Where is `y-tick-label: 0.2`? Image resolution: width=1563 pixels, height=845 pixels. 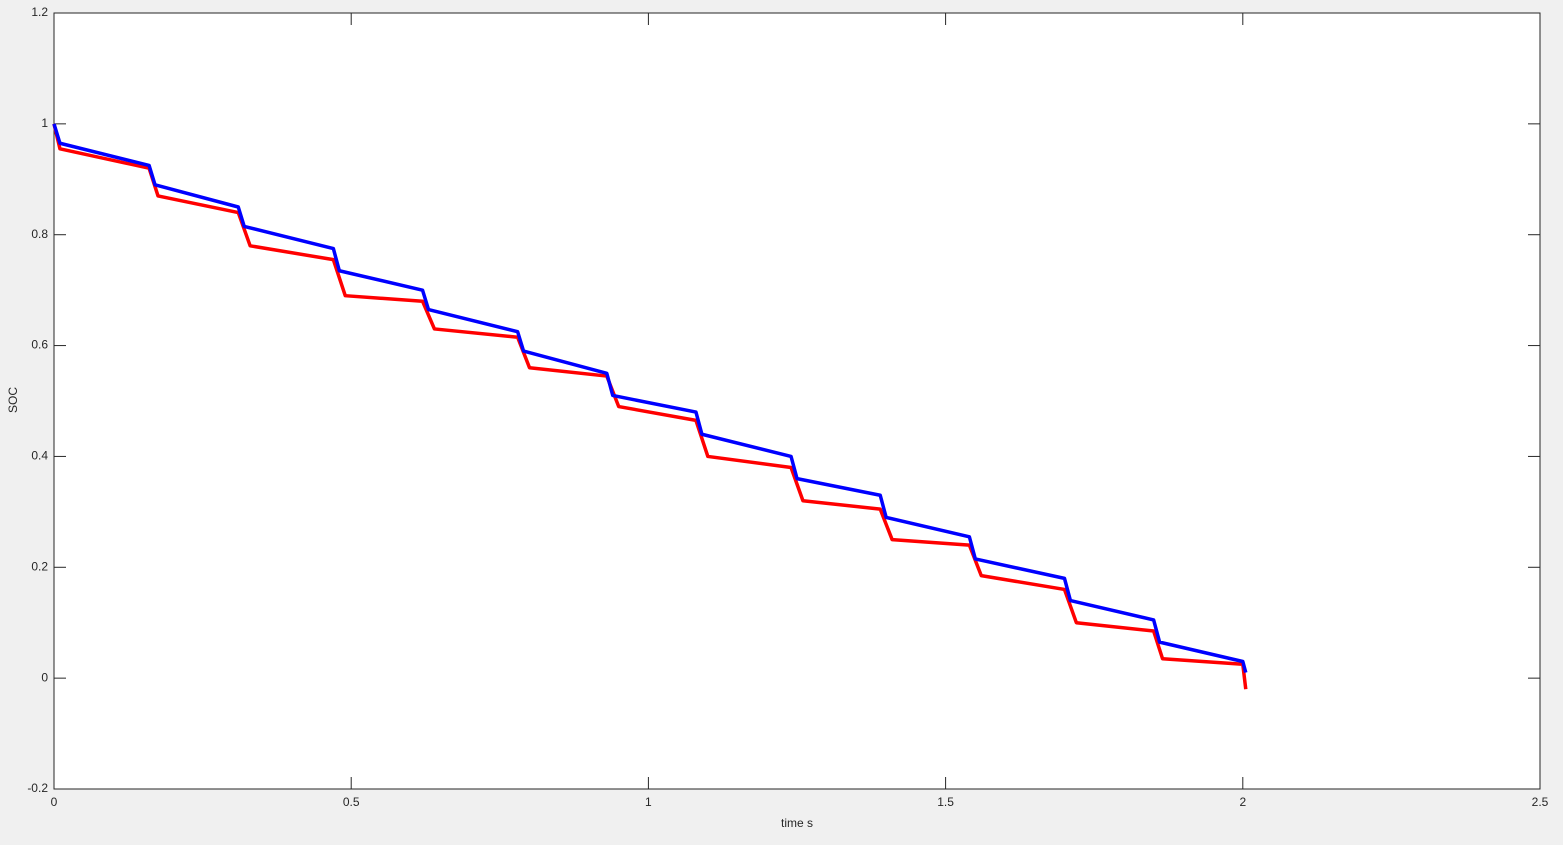 y-tick-label: 0.2 is located at coordinates (39, 566).